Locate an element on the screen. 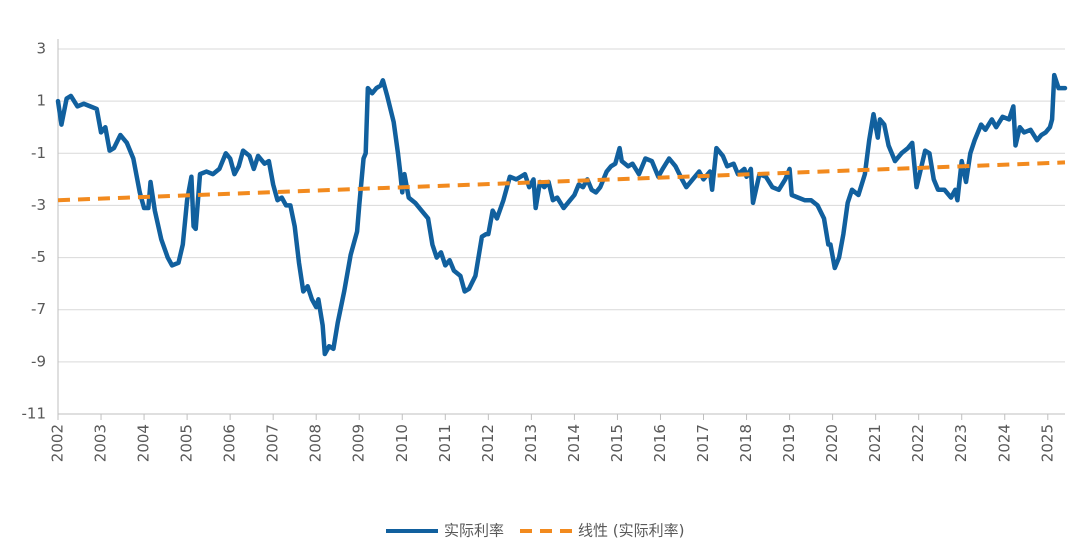 Image resolution: width=1080 pixels, height=558 pixels. x-tick-label: 2007 is located at coordinates (273, 443).